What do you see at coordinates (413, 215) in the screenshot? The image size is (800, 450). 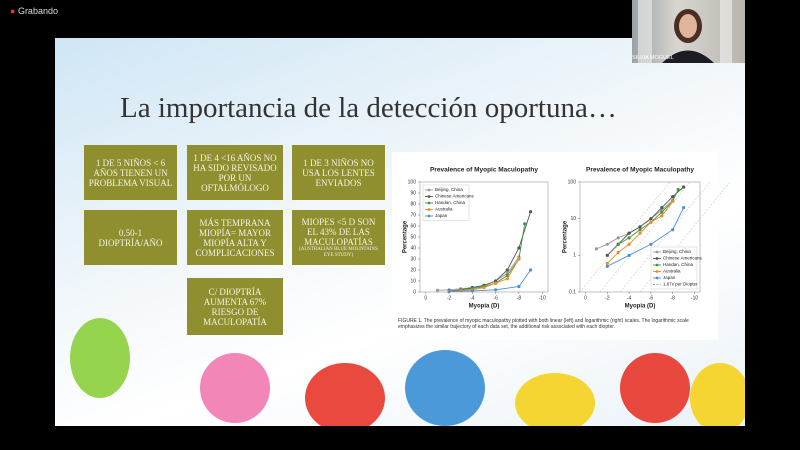 I see `y-tick-label: 70` at bounding box center [413, 215].